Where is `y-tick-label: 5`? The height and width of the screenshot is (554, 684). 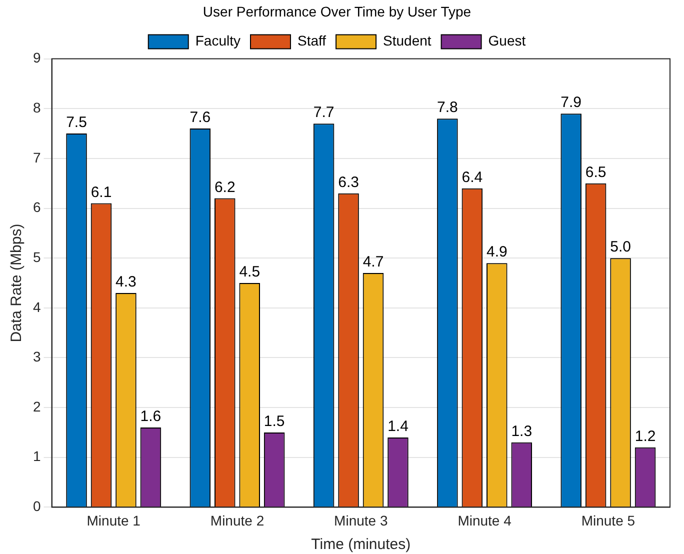
y-tick-label: 5 is located at coordinates (36, 256).